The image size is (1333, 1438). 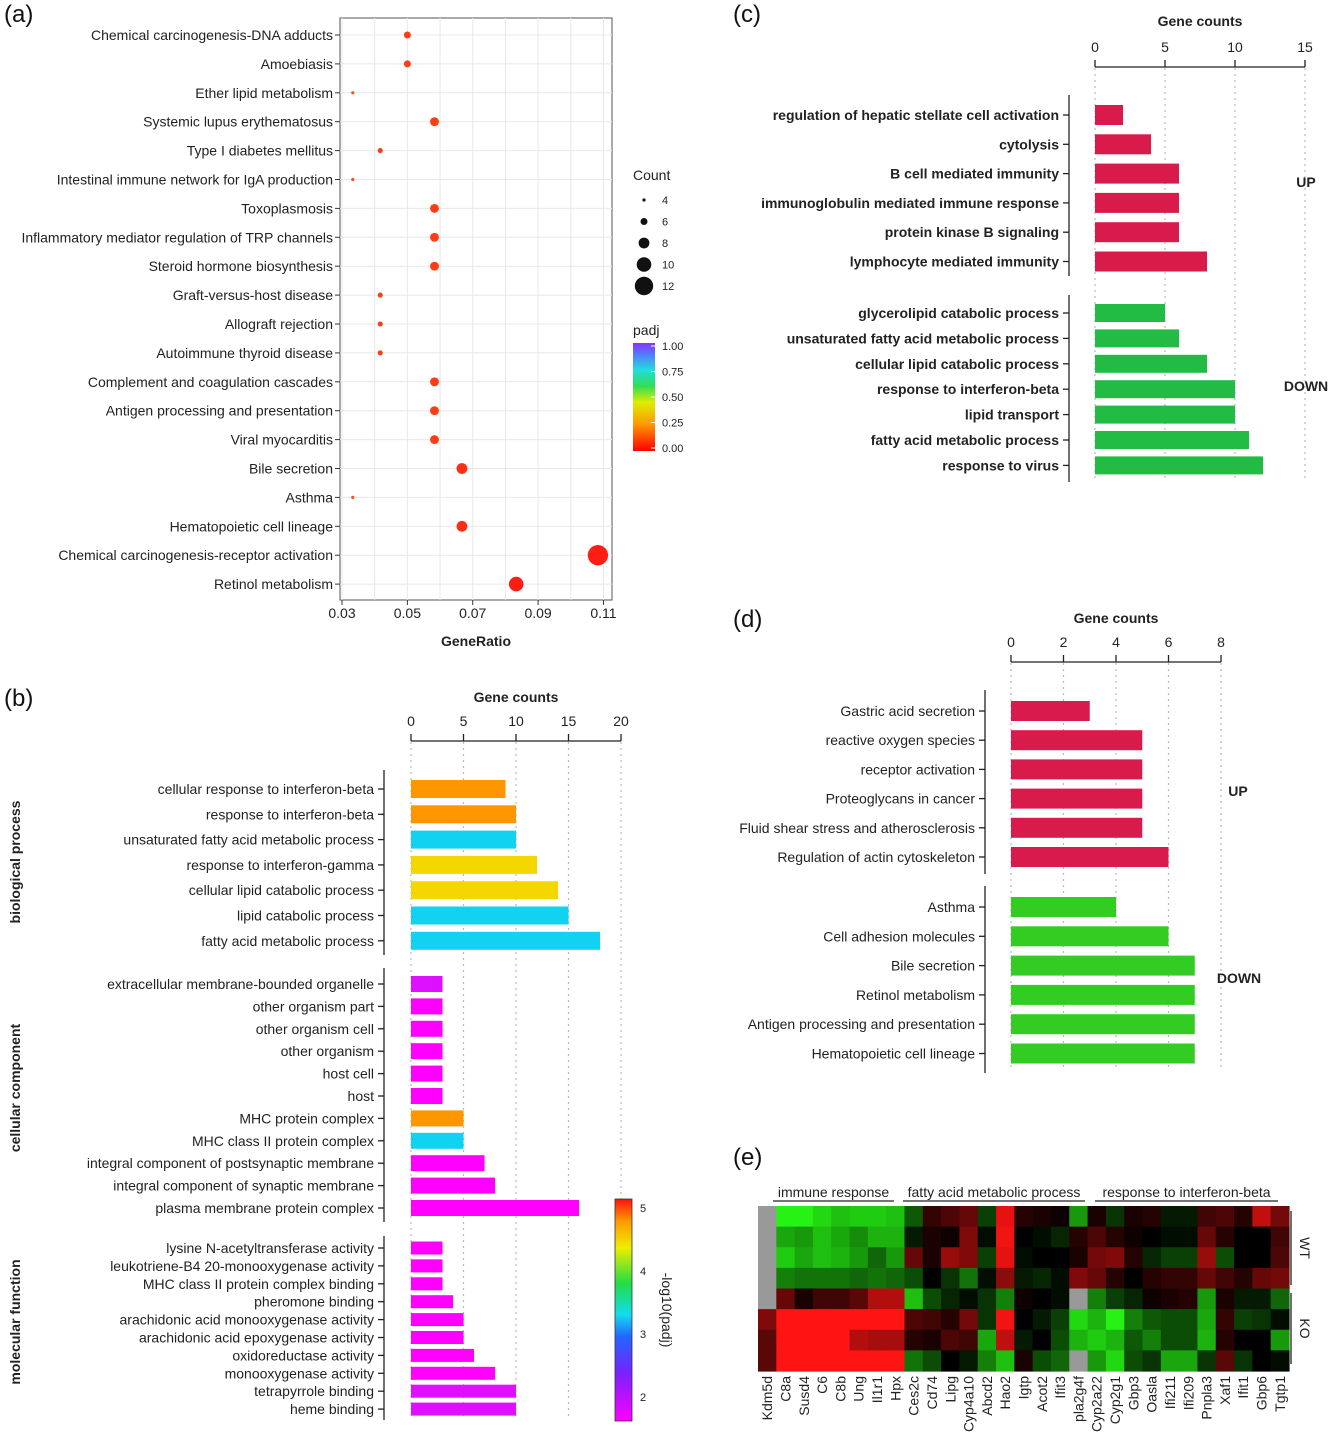 What do you see at coordinates (264, 1208) in the screenshot?
I see `category-label: plasma membrane protein complex` at bounding box center [264, 1208].